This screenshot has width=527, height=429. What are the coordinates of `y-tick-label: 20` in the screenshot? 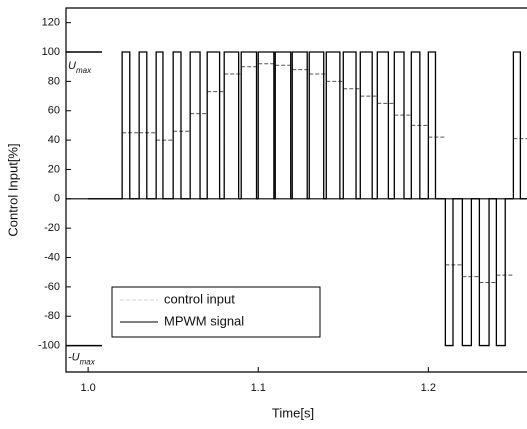 It's located at (54, 169).